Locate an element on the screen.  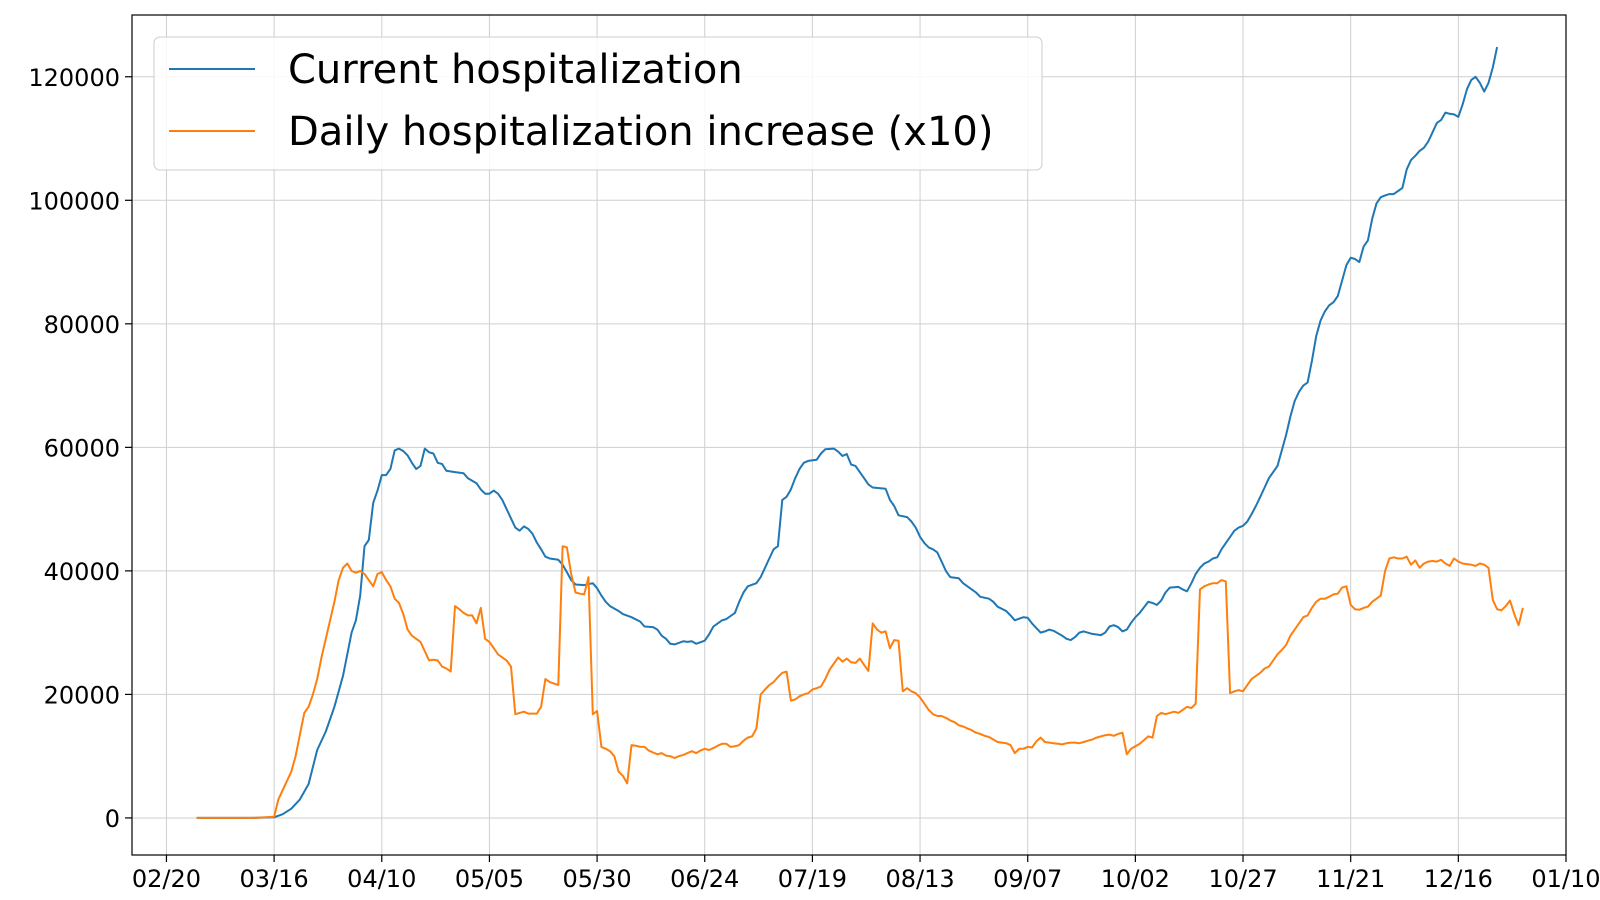
x-tick-label: 10/27 is located at coordinates (1242, 879).